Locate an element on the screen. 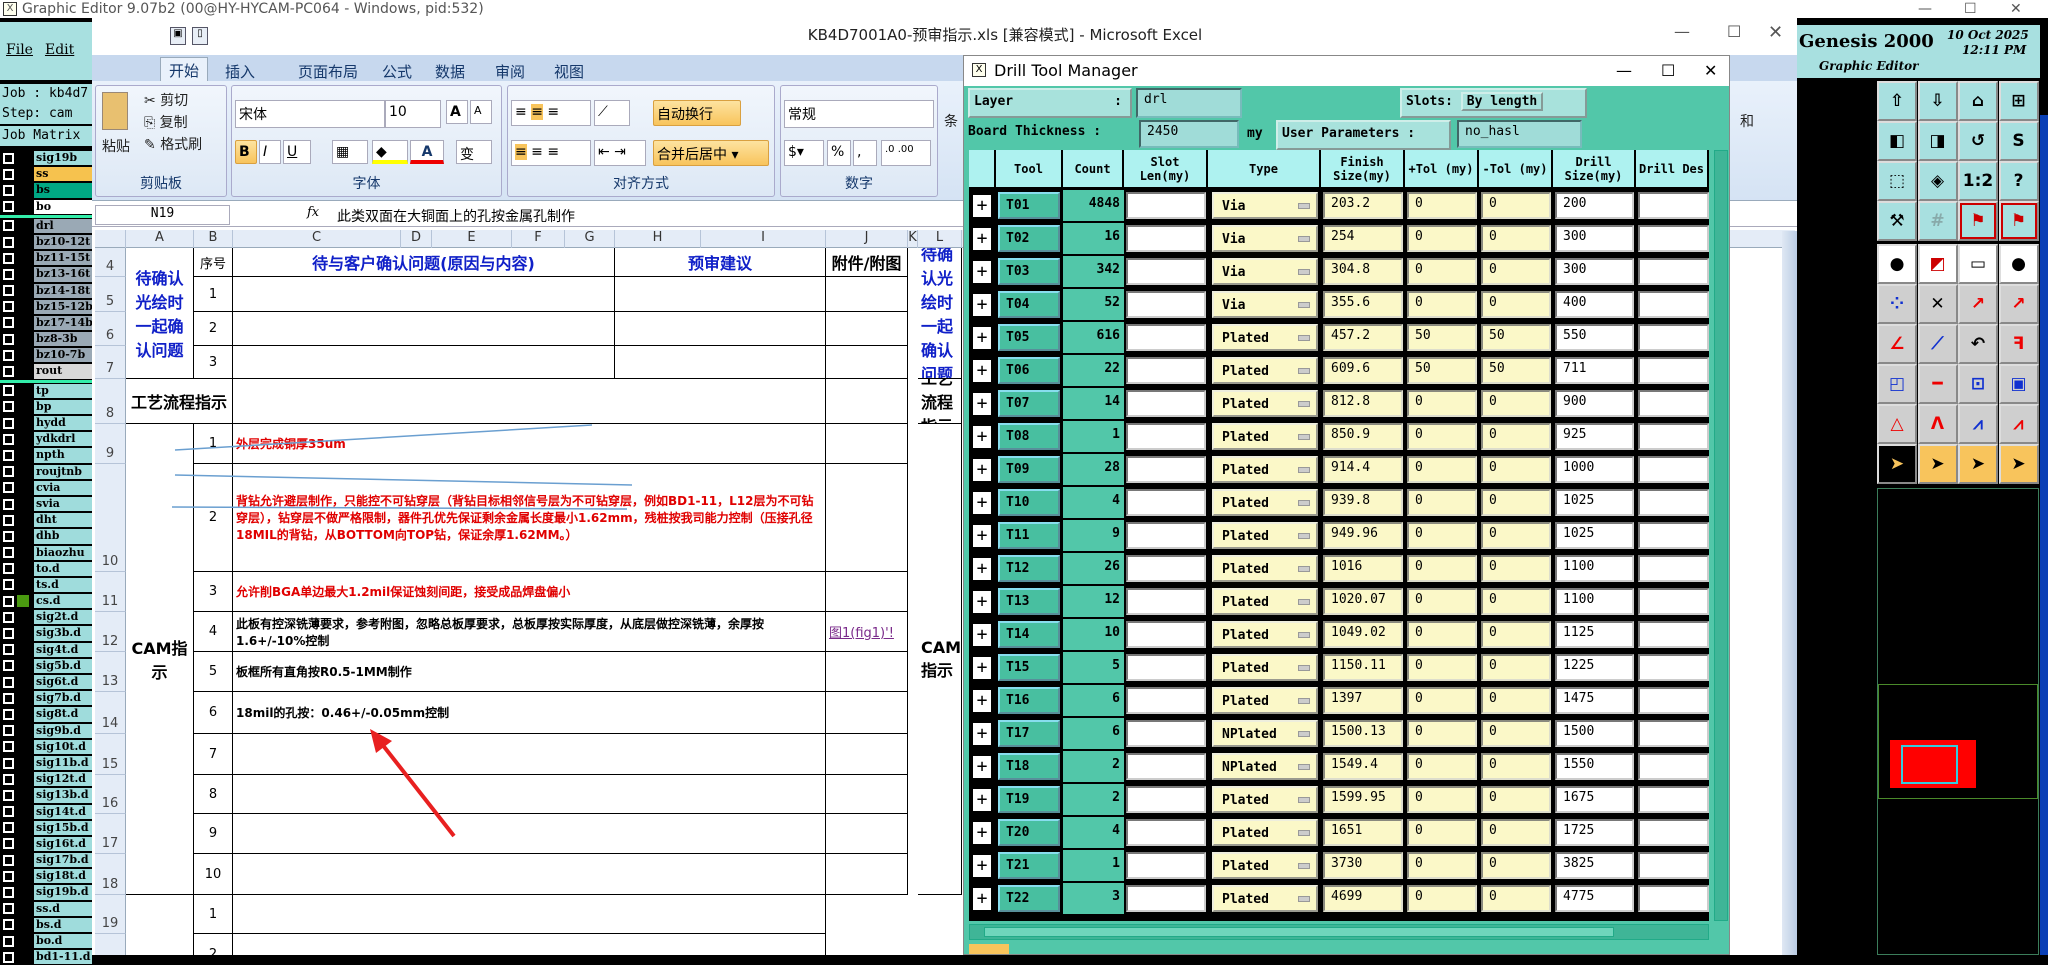 The image size is (2048, 965). tool-button: T10 is located at coordinates (1029, 502).